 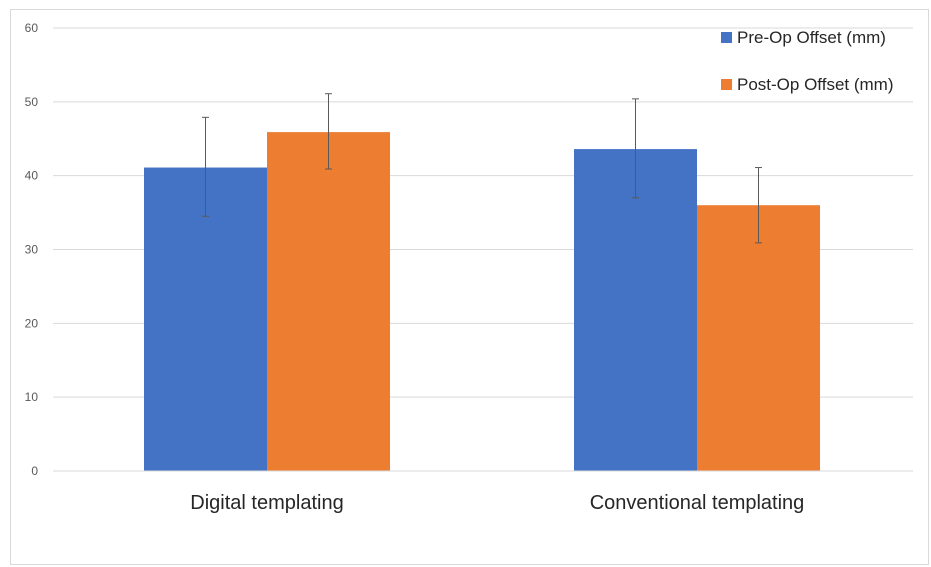 What do you see at coordinates (32, 102) in the screenshot?
I see `y-tick-label: 50` at bounding box center [32, 102].